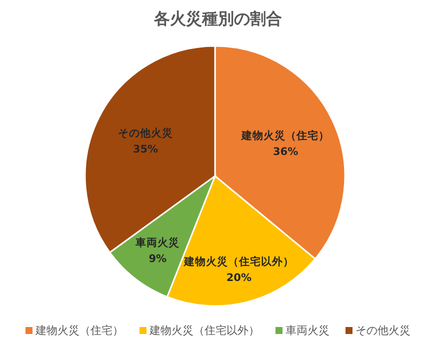 The height and width of the screenshot is (346, 436). I want to click on slice-label: 車両火災, so click(157, 242).